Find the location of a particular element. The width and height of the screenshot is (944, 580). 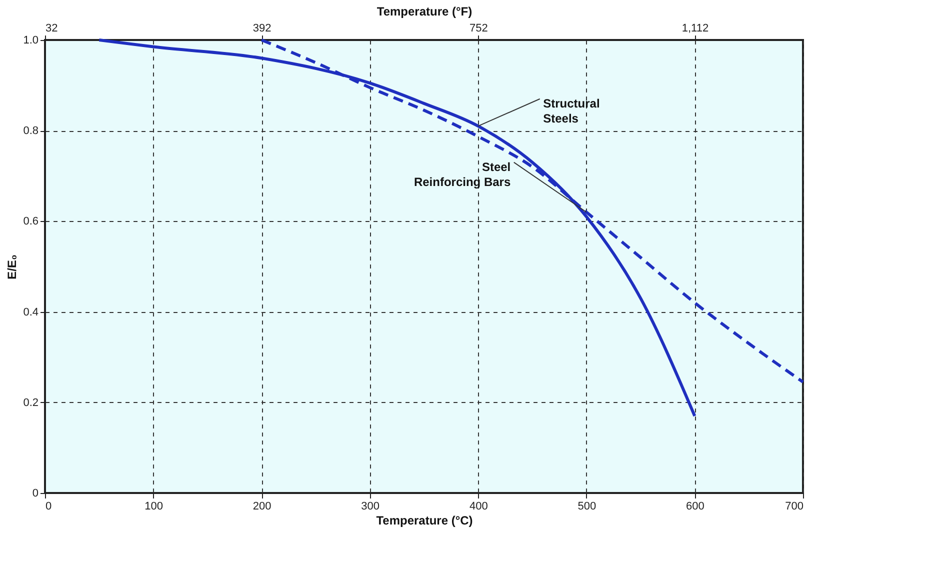

x-tick-label: 500 is located at coordinates (587, 506).